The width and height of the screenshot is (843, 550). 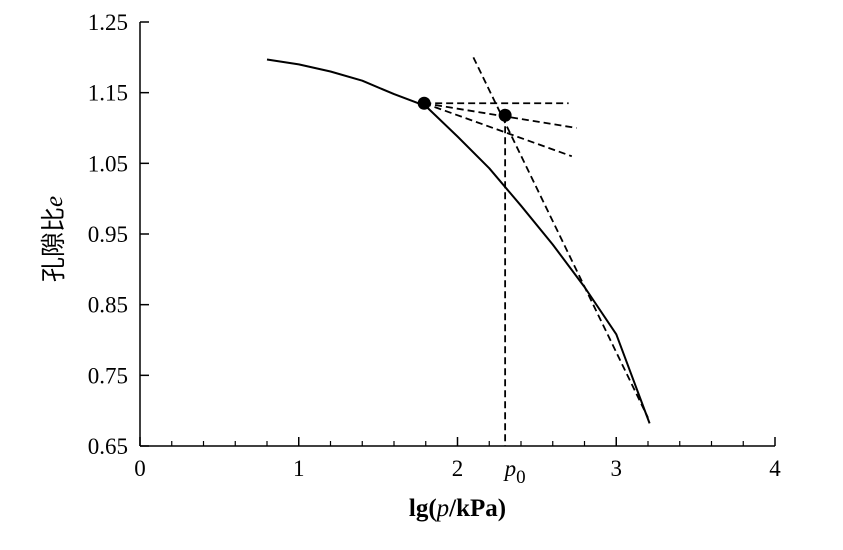 What do you see at coordinates (457, 508) in the screenshot?
I see `x-axis-title: lg(p/kPa)` at bounding box center [457, 508].